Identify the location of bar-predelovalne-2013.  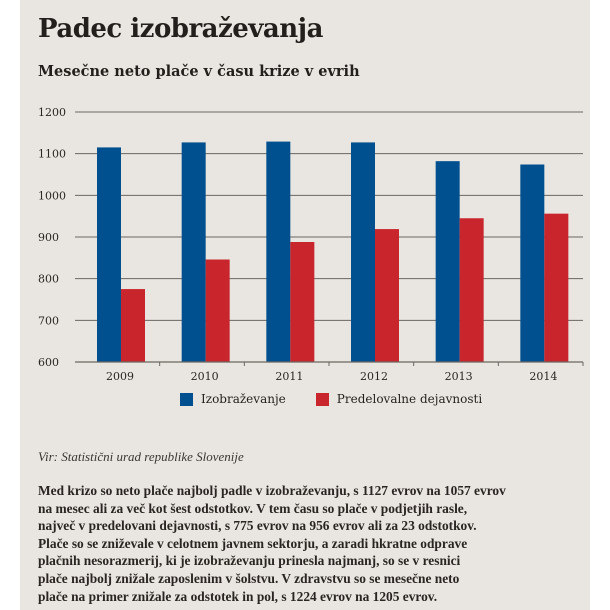
(471, 290).